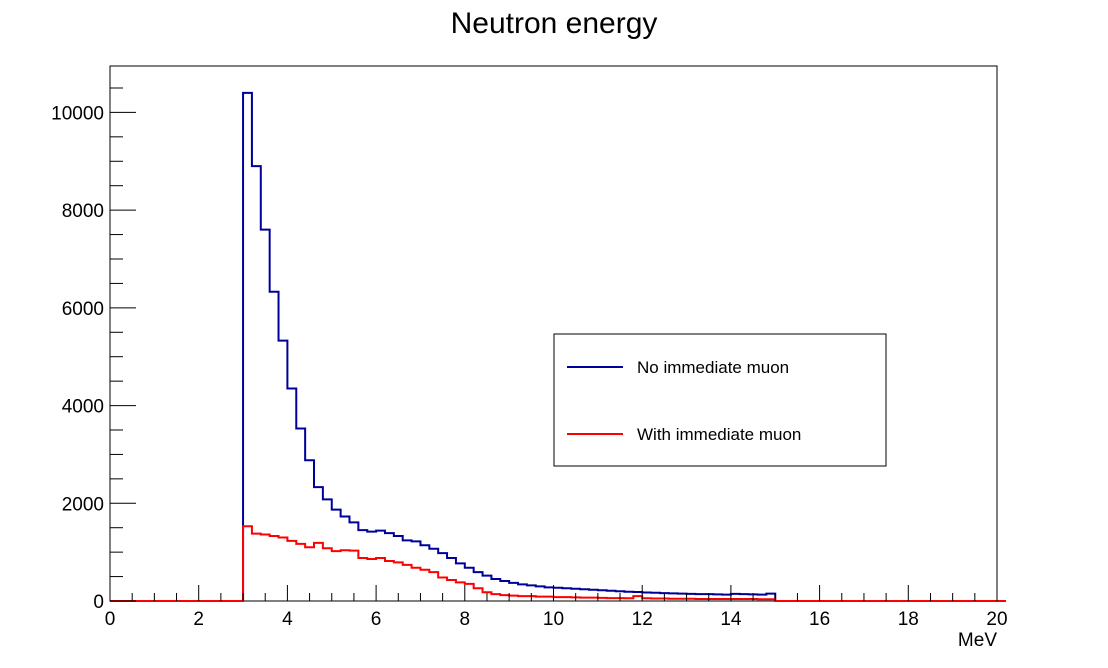 The width and height of the screenshot is (1108, 668). I want to click on legend: No immediate muon With immediate muon, so click(720, 400).